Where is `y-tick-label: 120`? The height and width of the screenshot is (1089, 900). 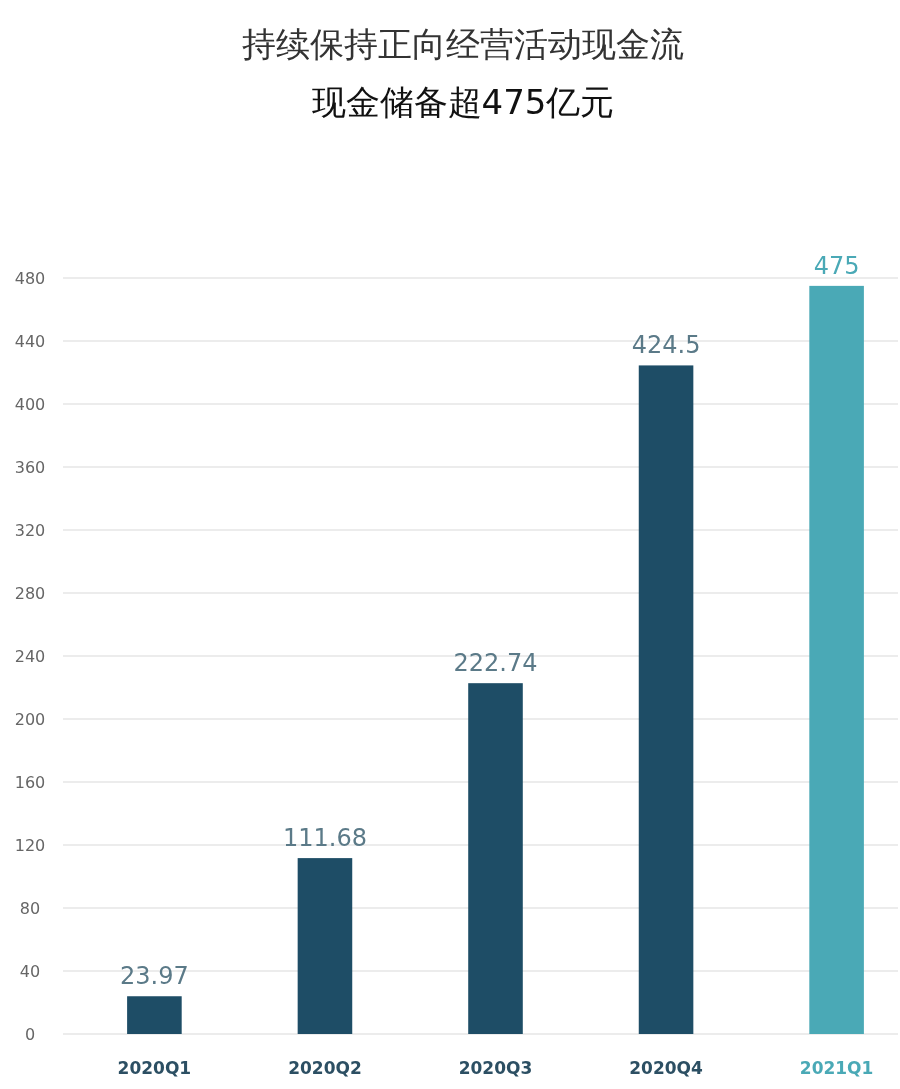 y-tick-label: 120 is located at coordinates (30, 845).